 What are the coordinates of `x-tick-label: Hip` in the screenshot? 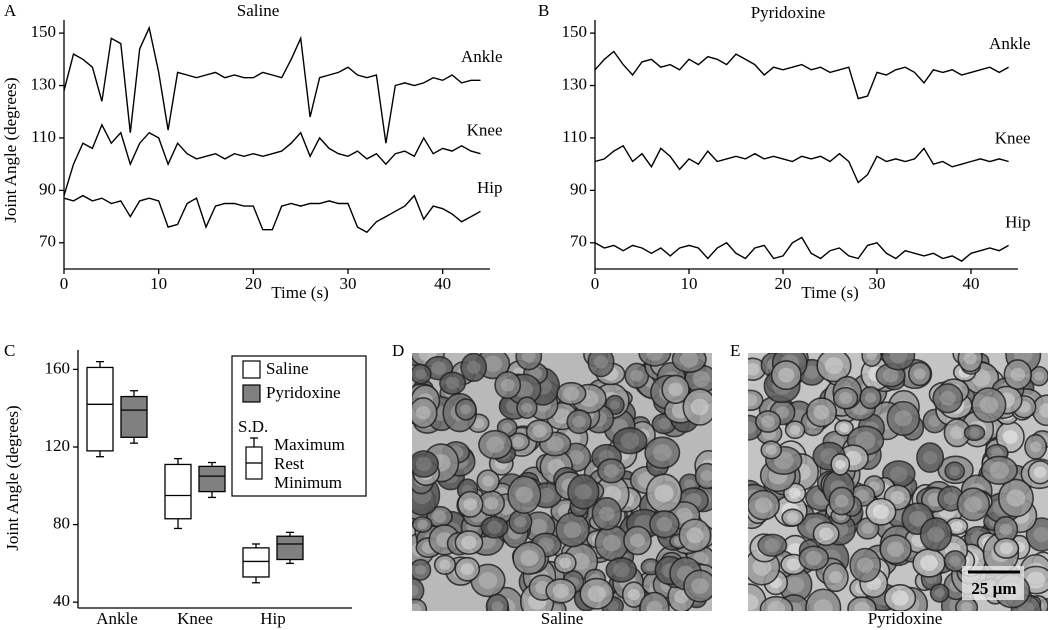 It's located at (273, 618).